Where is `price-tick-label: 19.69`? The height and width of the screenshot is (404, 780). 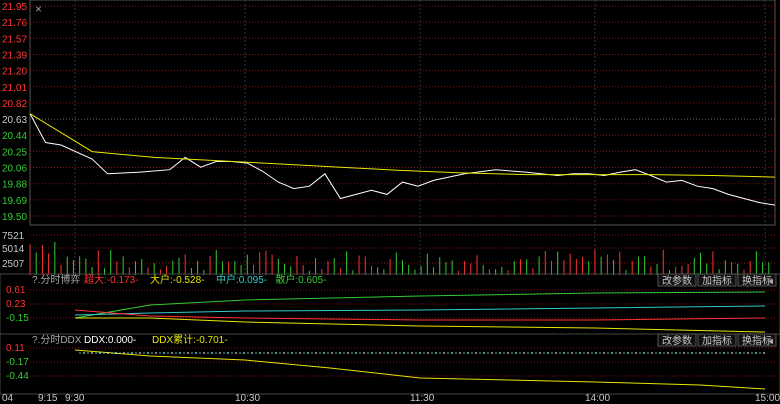 price-tick-label: 19.69 is located at coordinates (14, 201).